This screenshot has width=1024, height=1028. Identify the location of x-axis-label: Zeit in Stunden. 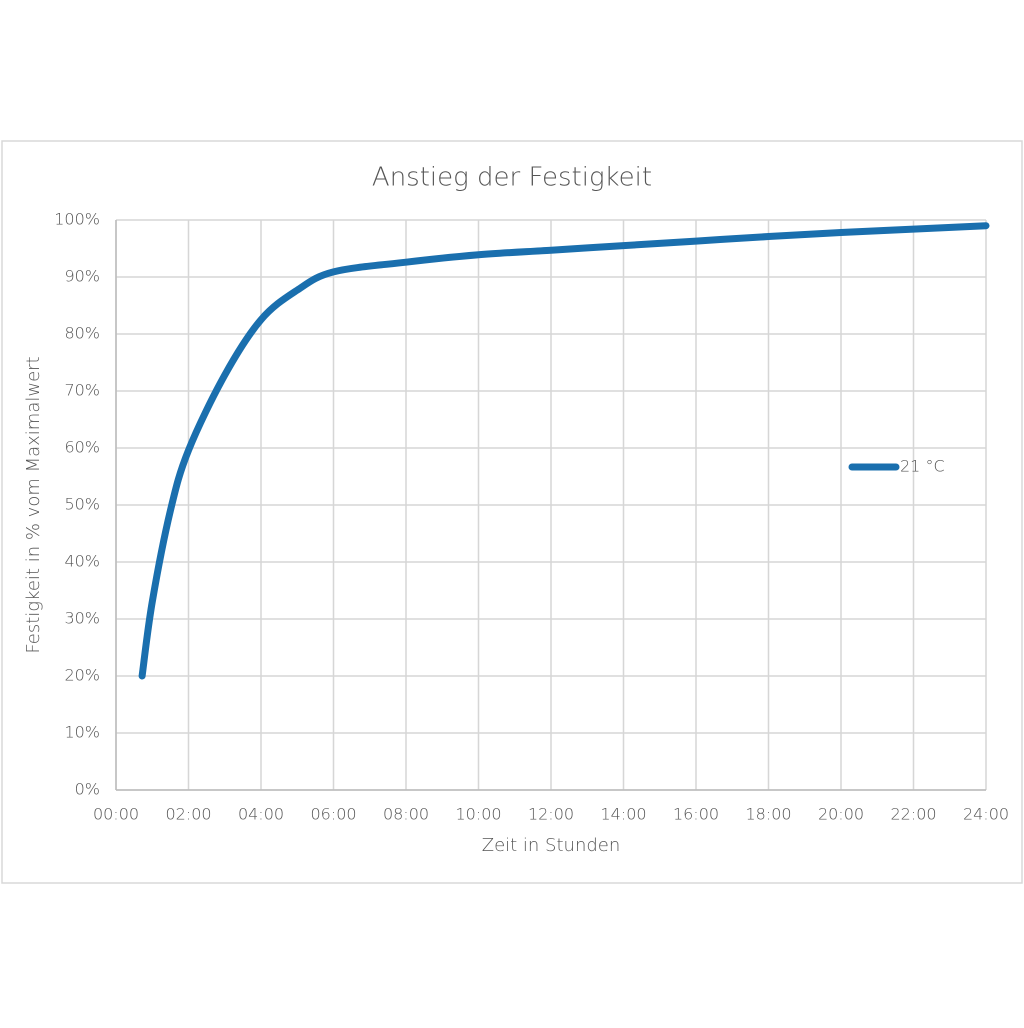
(551, 845).